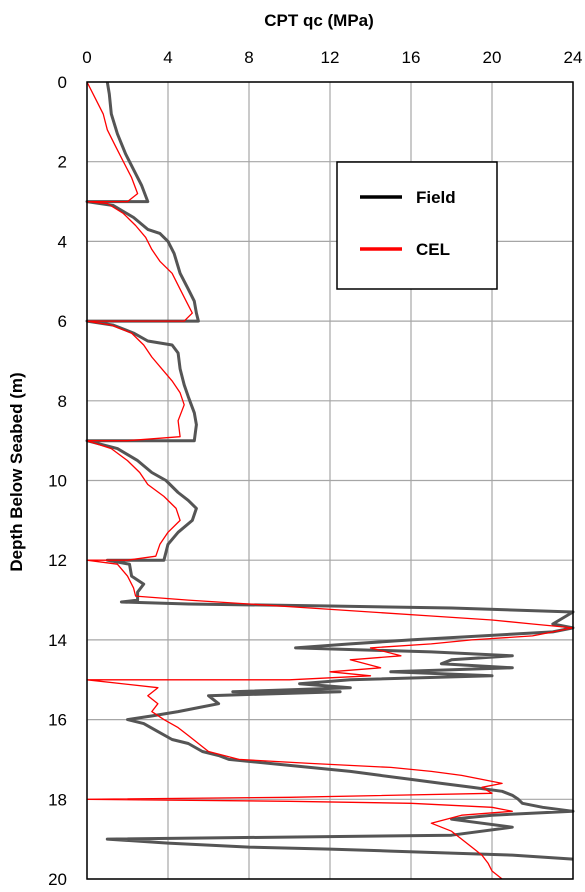 The image size is (585, 892). What do you see at coordinates (248, 57) in the screenshot?
I see `x-tick-label: 8` at bounding box center [248, 57].